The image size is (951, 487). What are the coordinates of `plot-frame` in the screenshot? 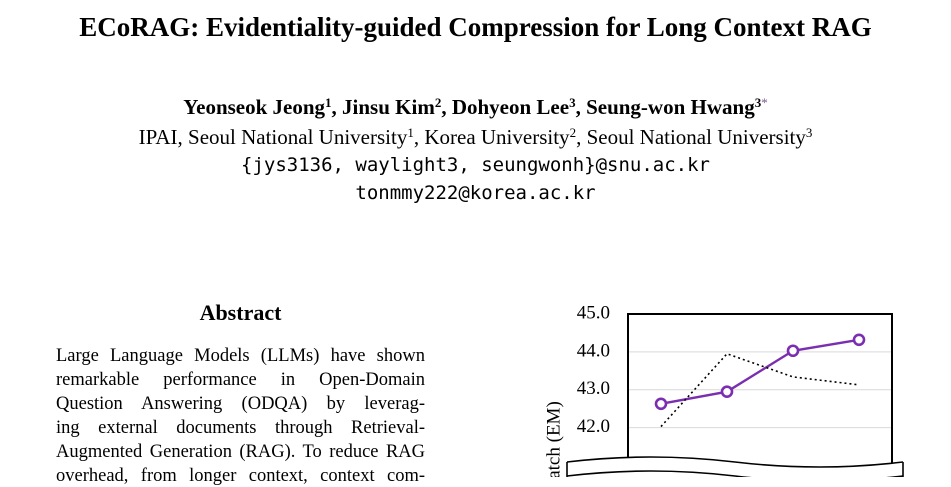 It's located at (760, 395).